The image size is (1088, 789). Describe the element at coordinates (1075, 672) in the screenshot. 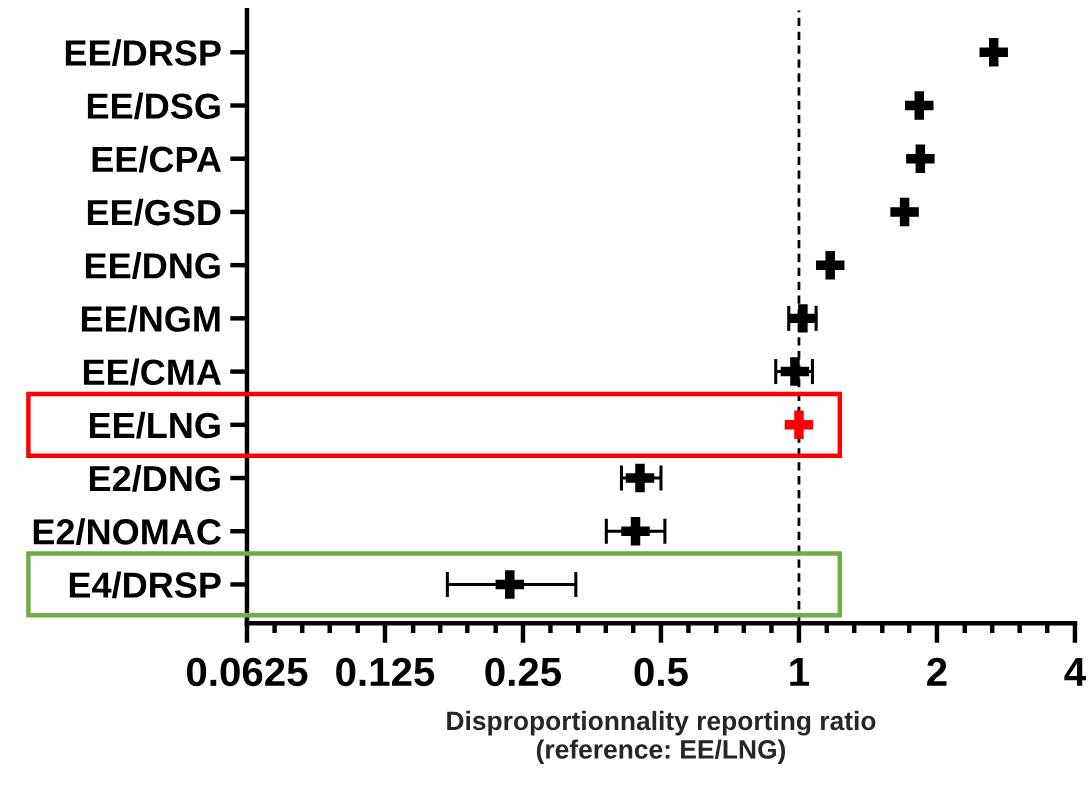

I see `x-tick-label: 4` at that location.